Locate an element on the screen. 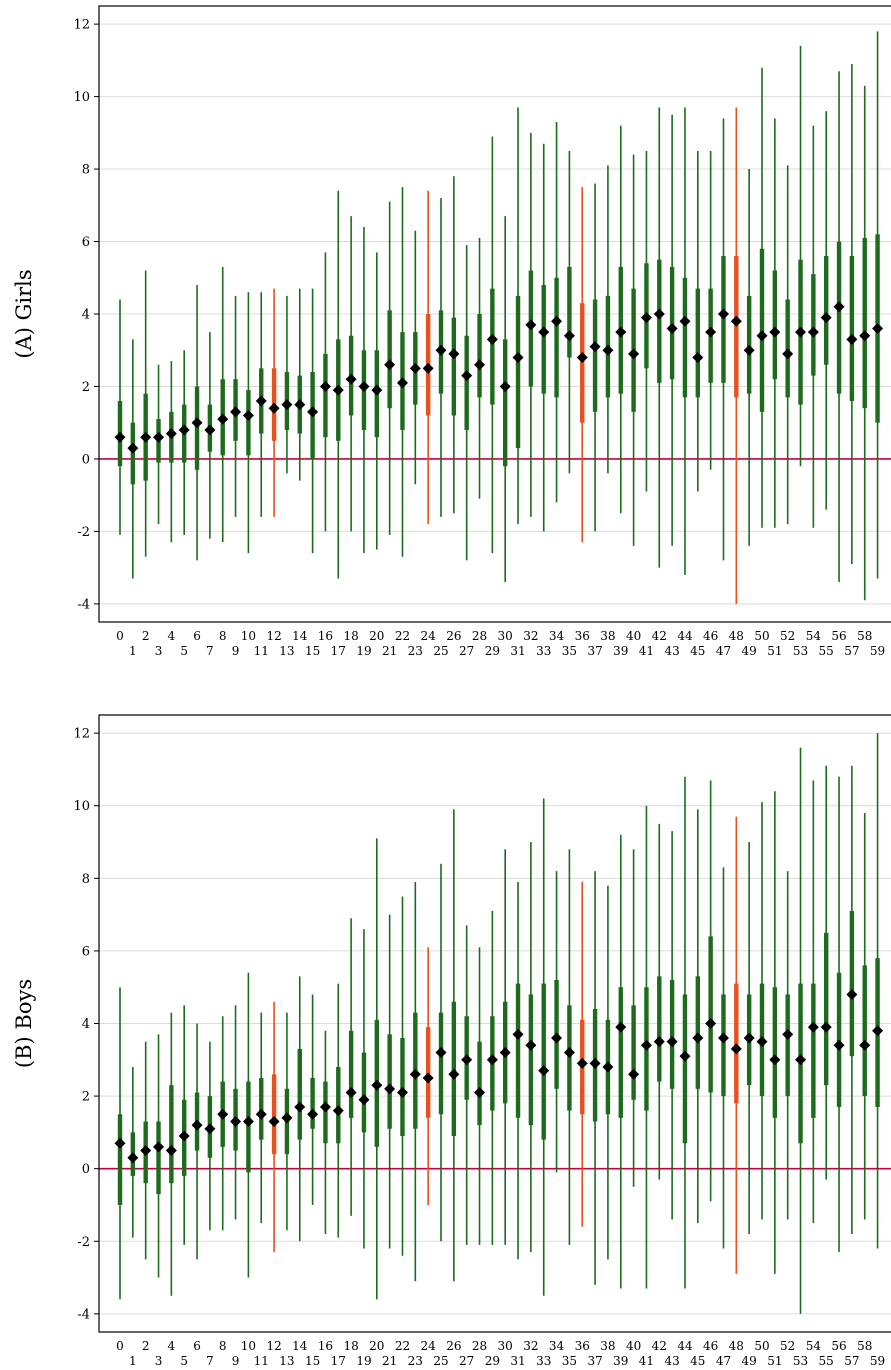 Image resolution: width=891 pixels, height=1370 pixels. x-tick-label: 42 is located at coordinates (659, 1346).